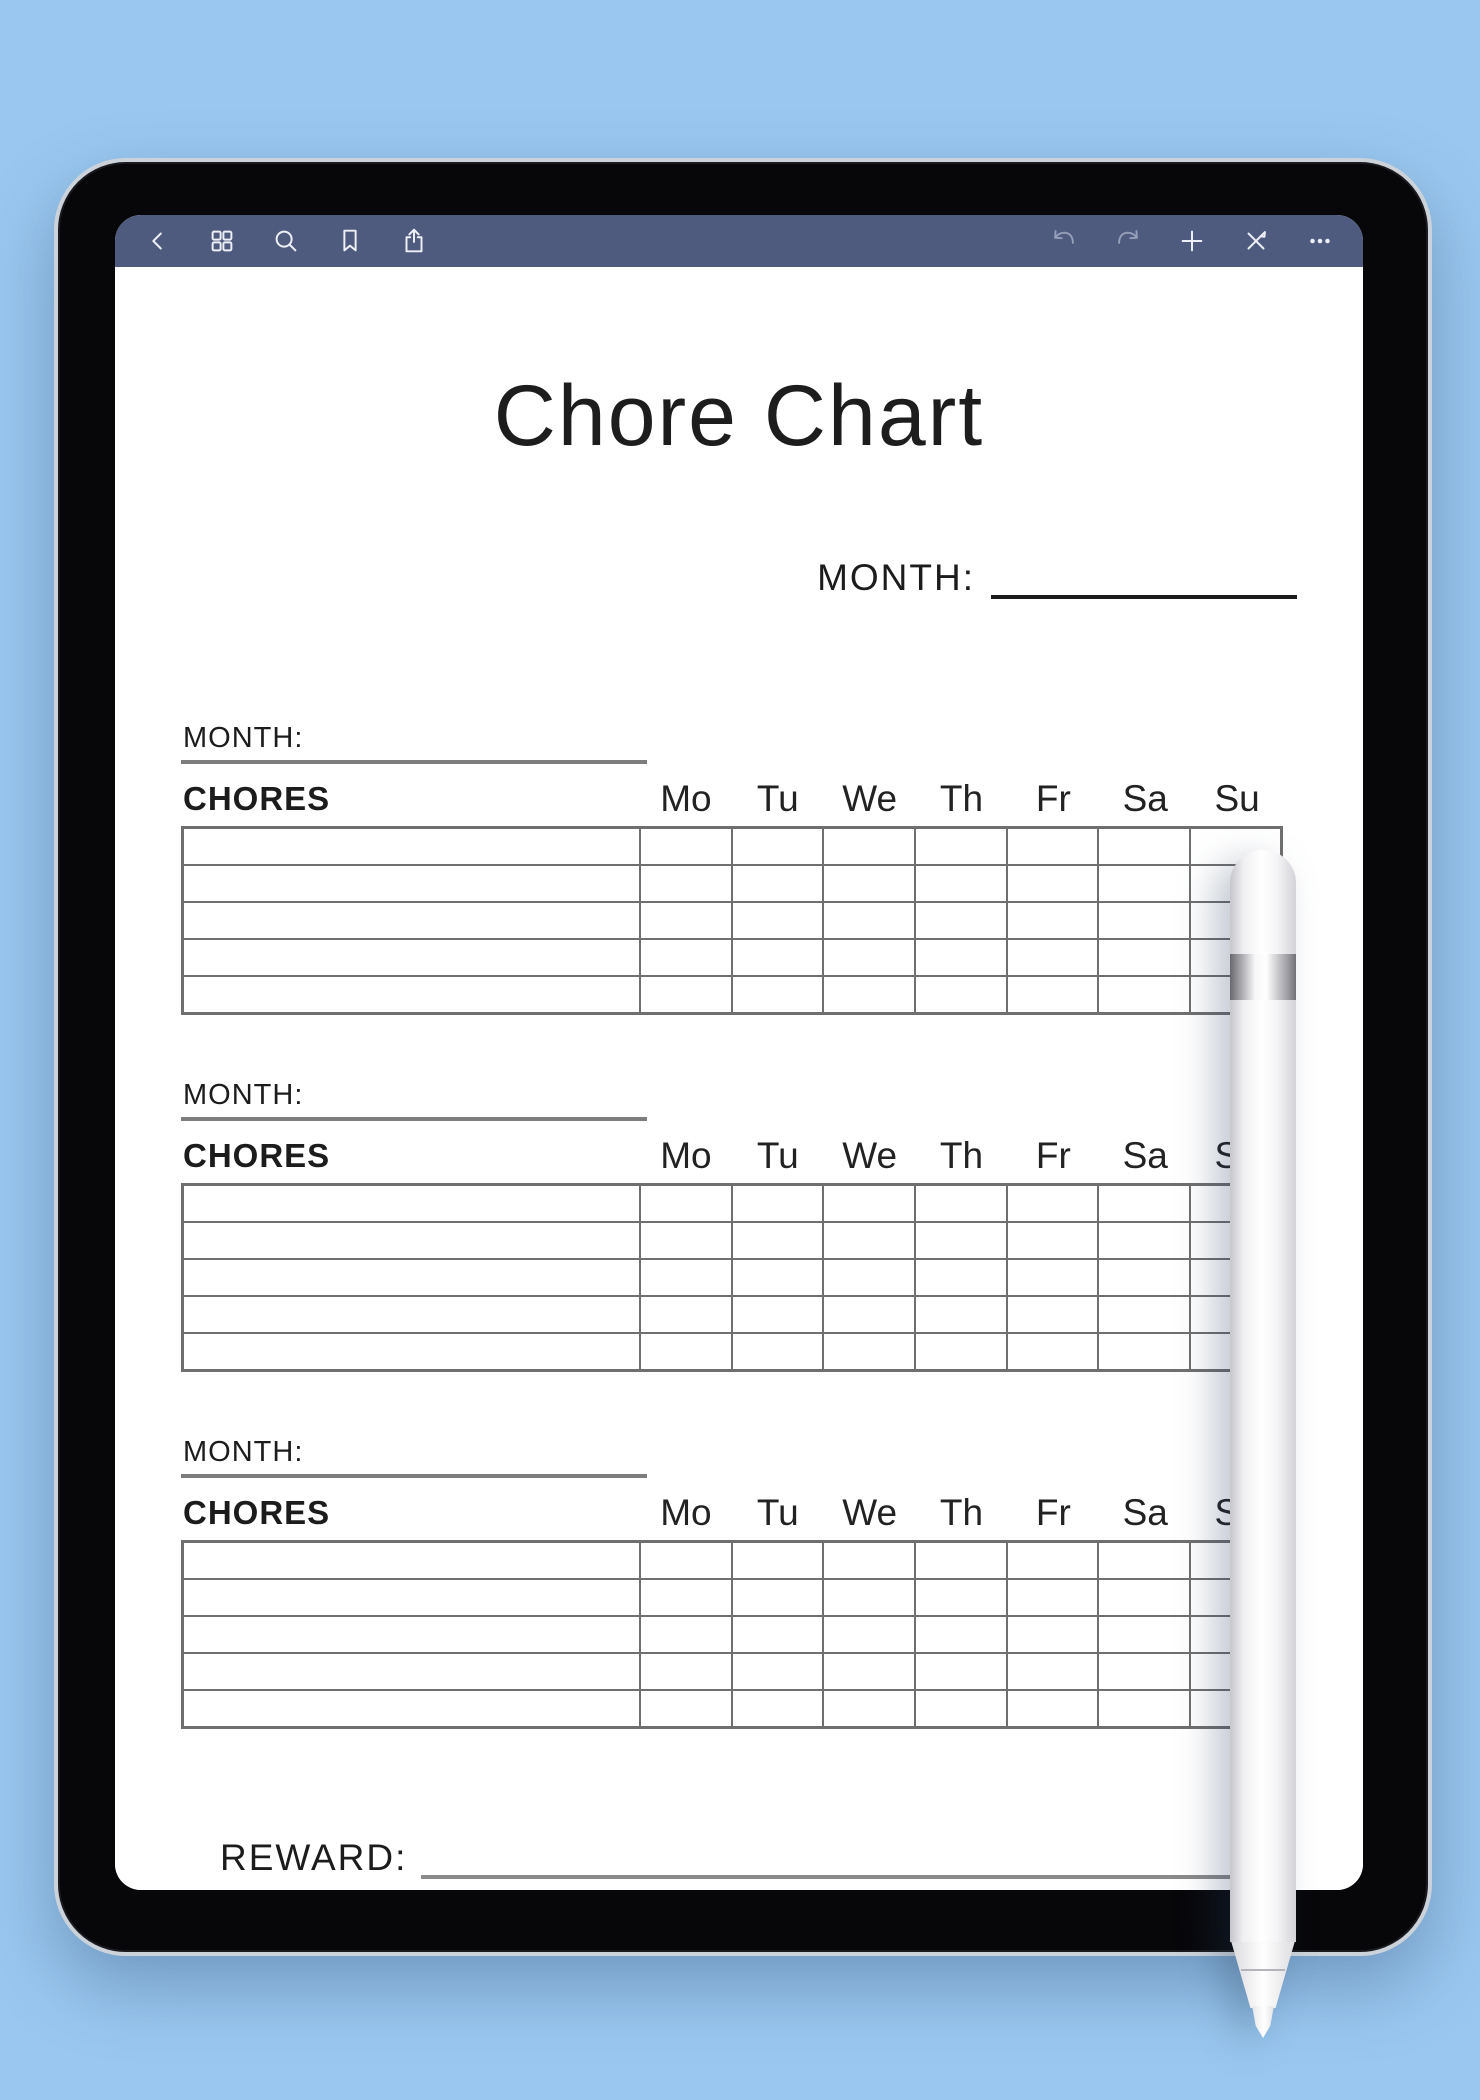  I want to click on back-icon, so click(158, 241).